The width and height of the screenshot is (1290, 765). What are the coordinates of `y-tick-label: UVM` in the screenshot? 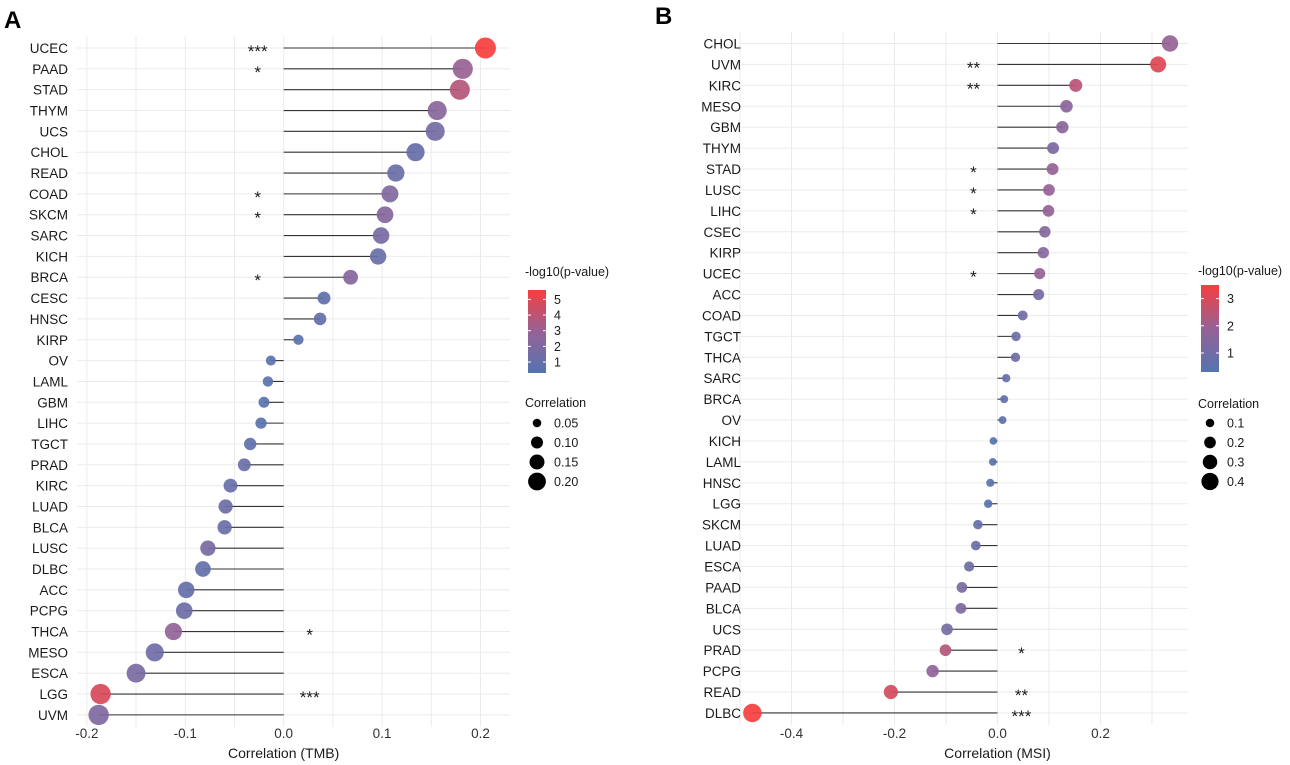 It's located at (726, 64).